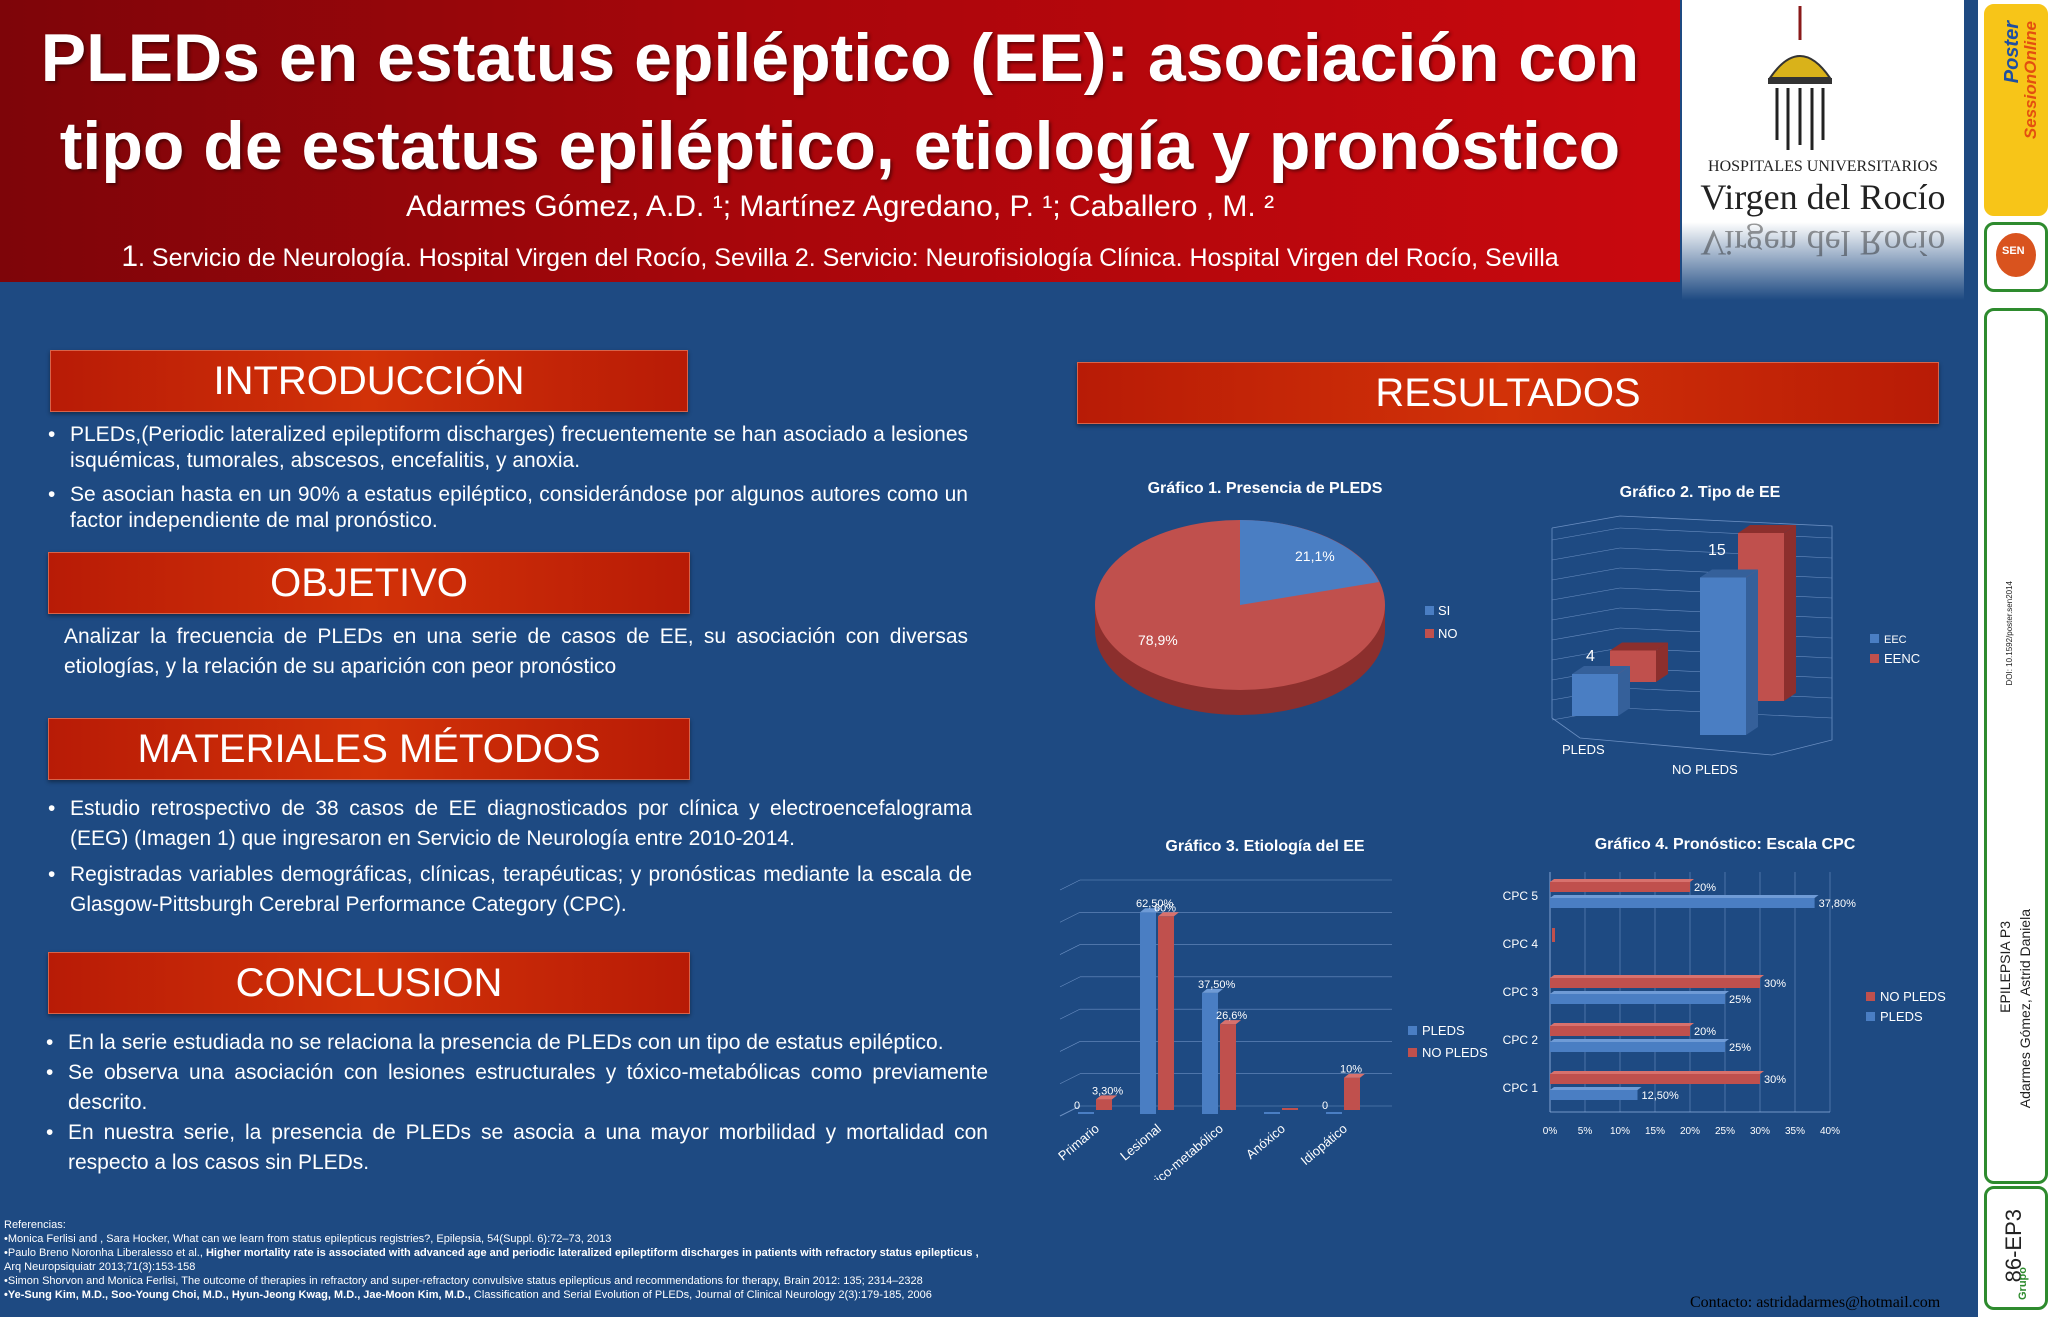 This screenshot has width=2048, height=1317. I want to click on conclusion-banner: CONCLUSION, so click(369, 983).